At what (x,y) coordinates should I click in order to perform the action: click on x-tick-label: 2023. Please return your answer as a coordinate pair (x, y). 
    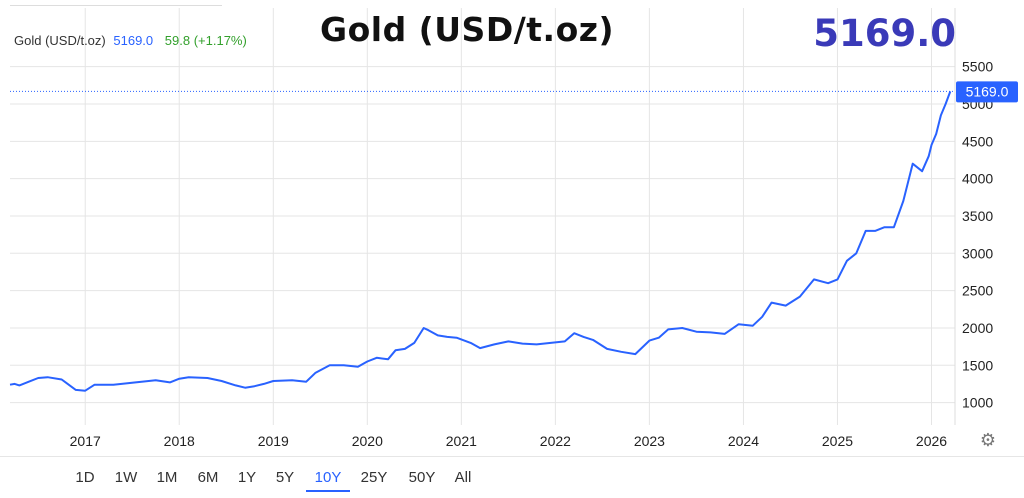
    Looking at the image, I should click on (649, 441).